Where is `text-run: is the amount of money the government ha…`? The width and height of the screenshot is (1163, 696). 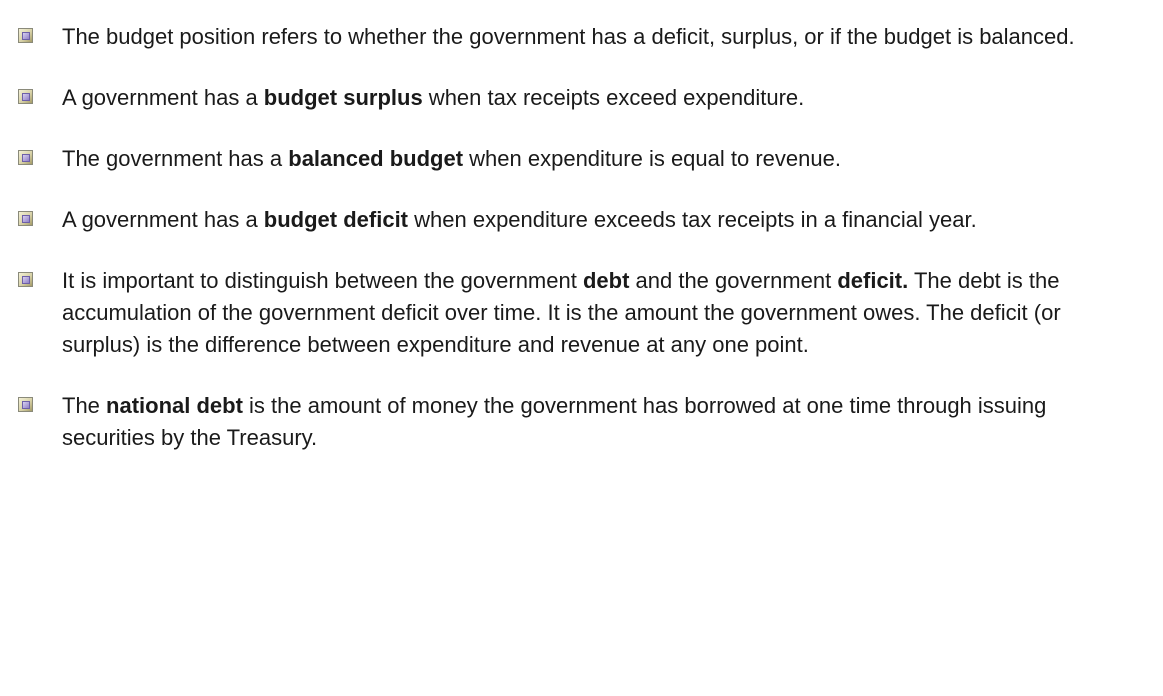
text-run: is the amount of money the government ha… is located at coordinates (554, 421).